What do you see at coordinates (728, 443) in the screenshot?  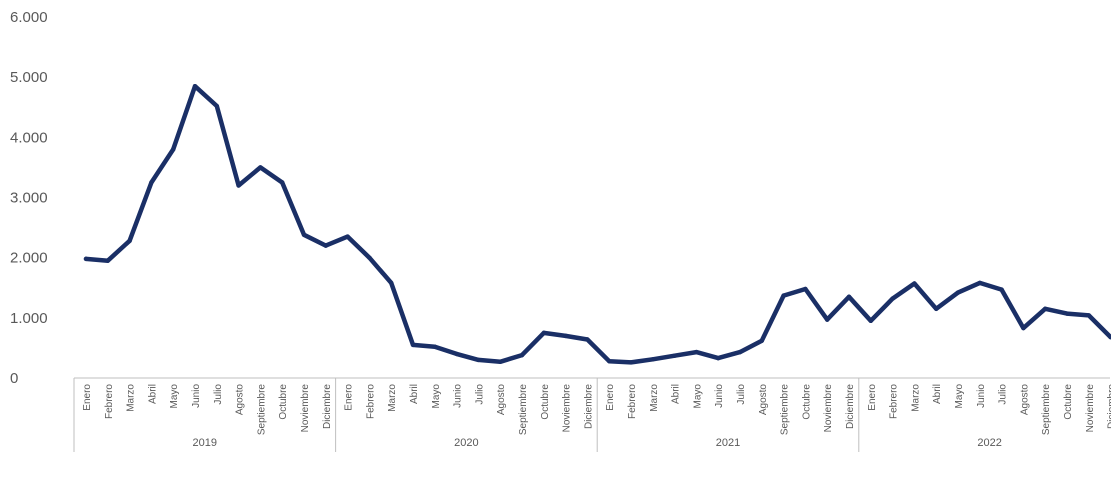 I see `year-label: 2021` at bounding box center [728, 443].